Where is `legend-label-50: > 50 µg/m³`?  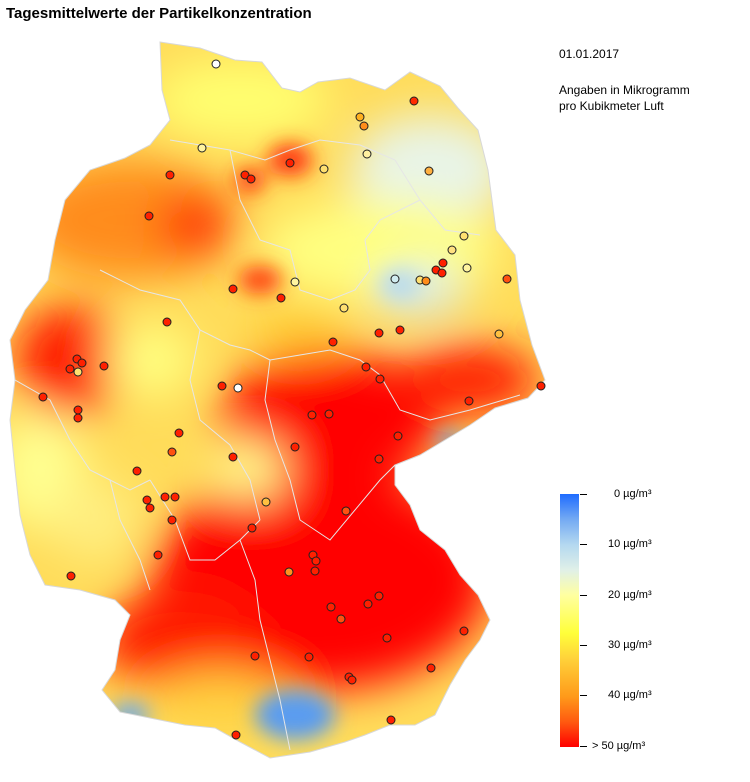 legend-label-50: > 50 µg/m³ is located at coordinates (619, 746).